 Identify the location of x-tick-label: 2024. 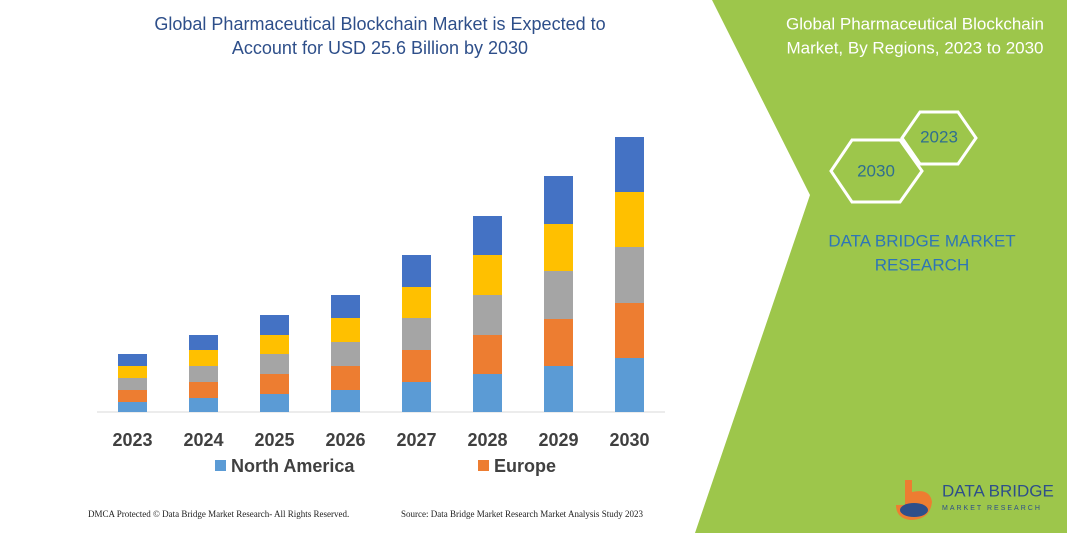
(203, 440).